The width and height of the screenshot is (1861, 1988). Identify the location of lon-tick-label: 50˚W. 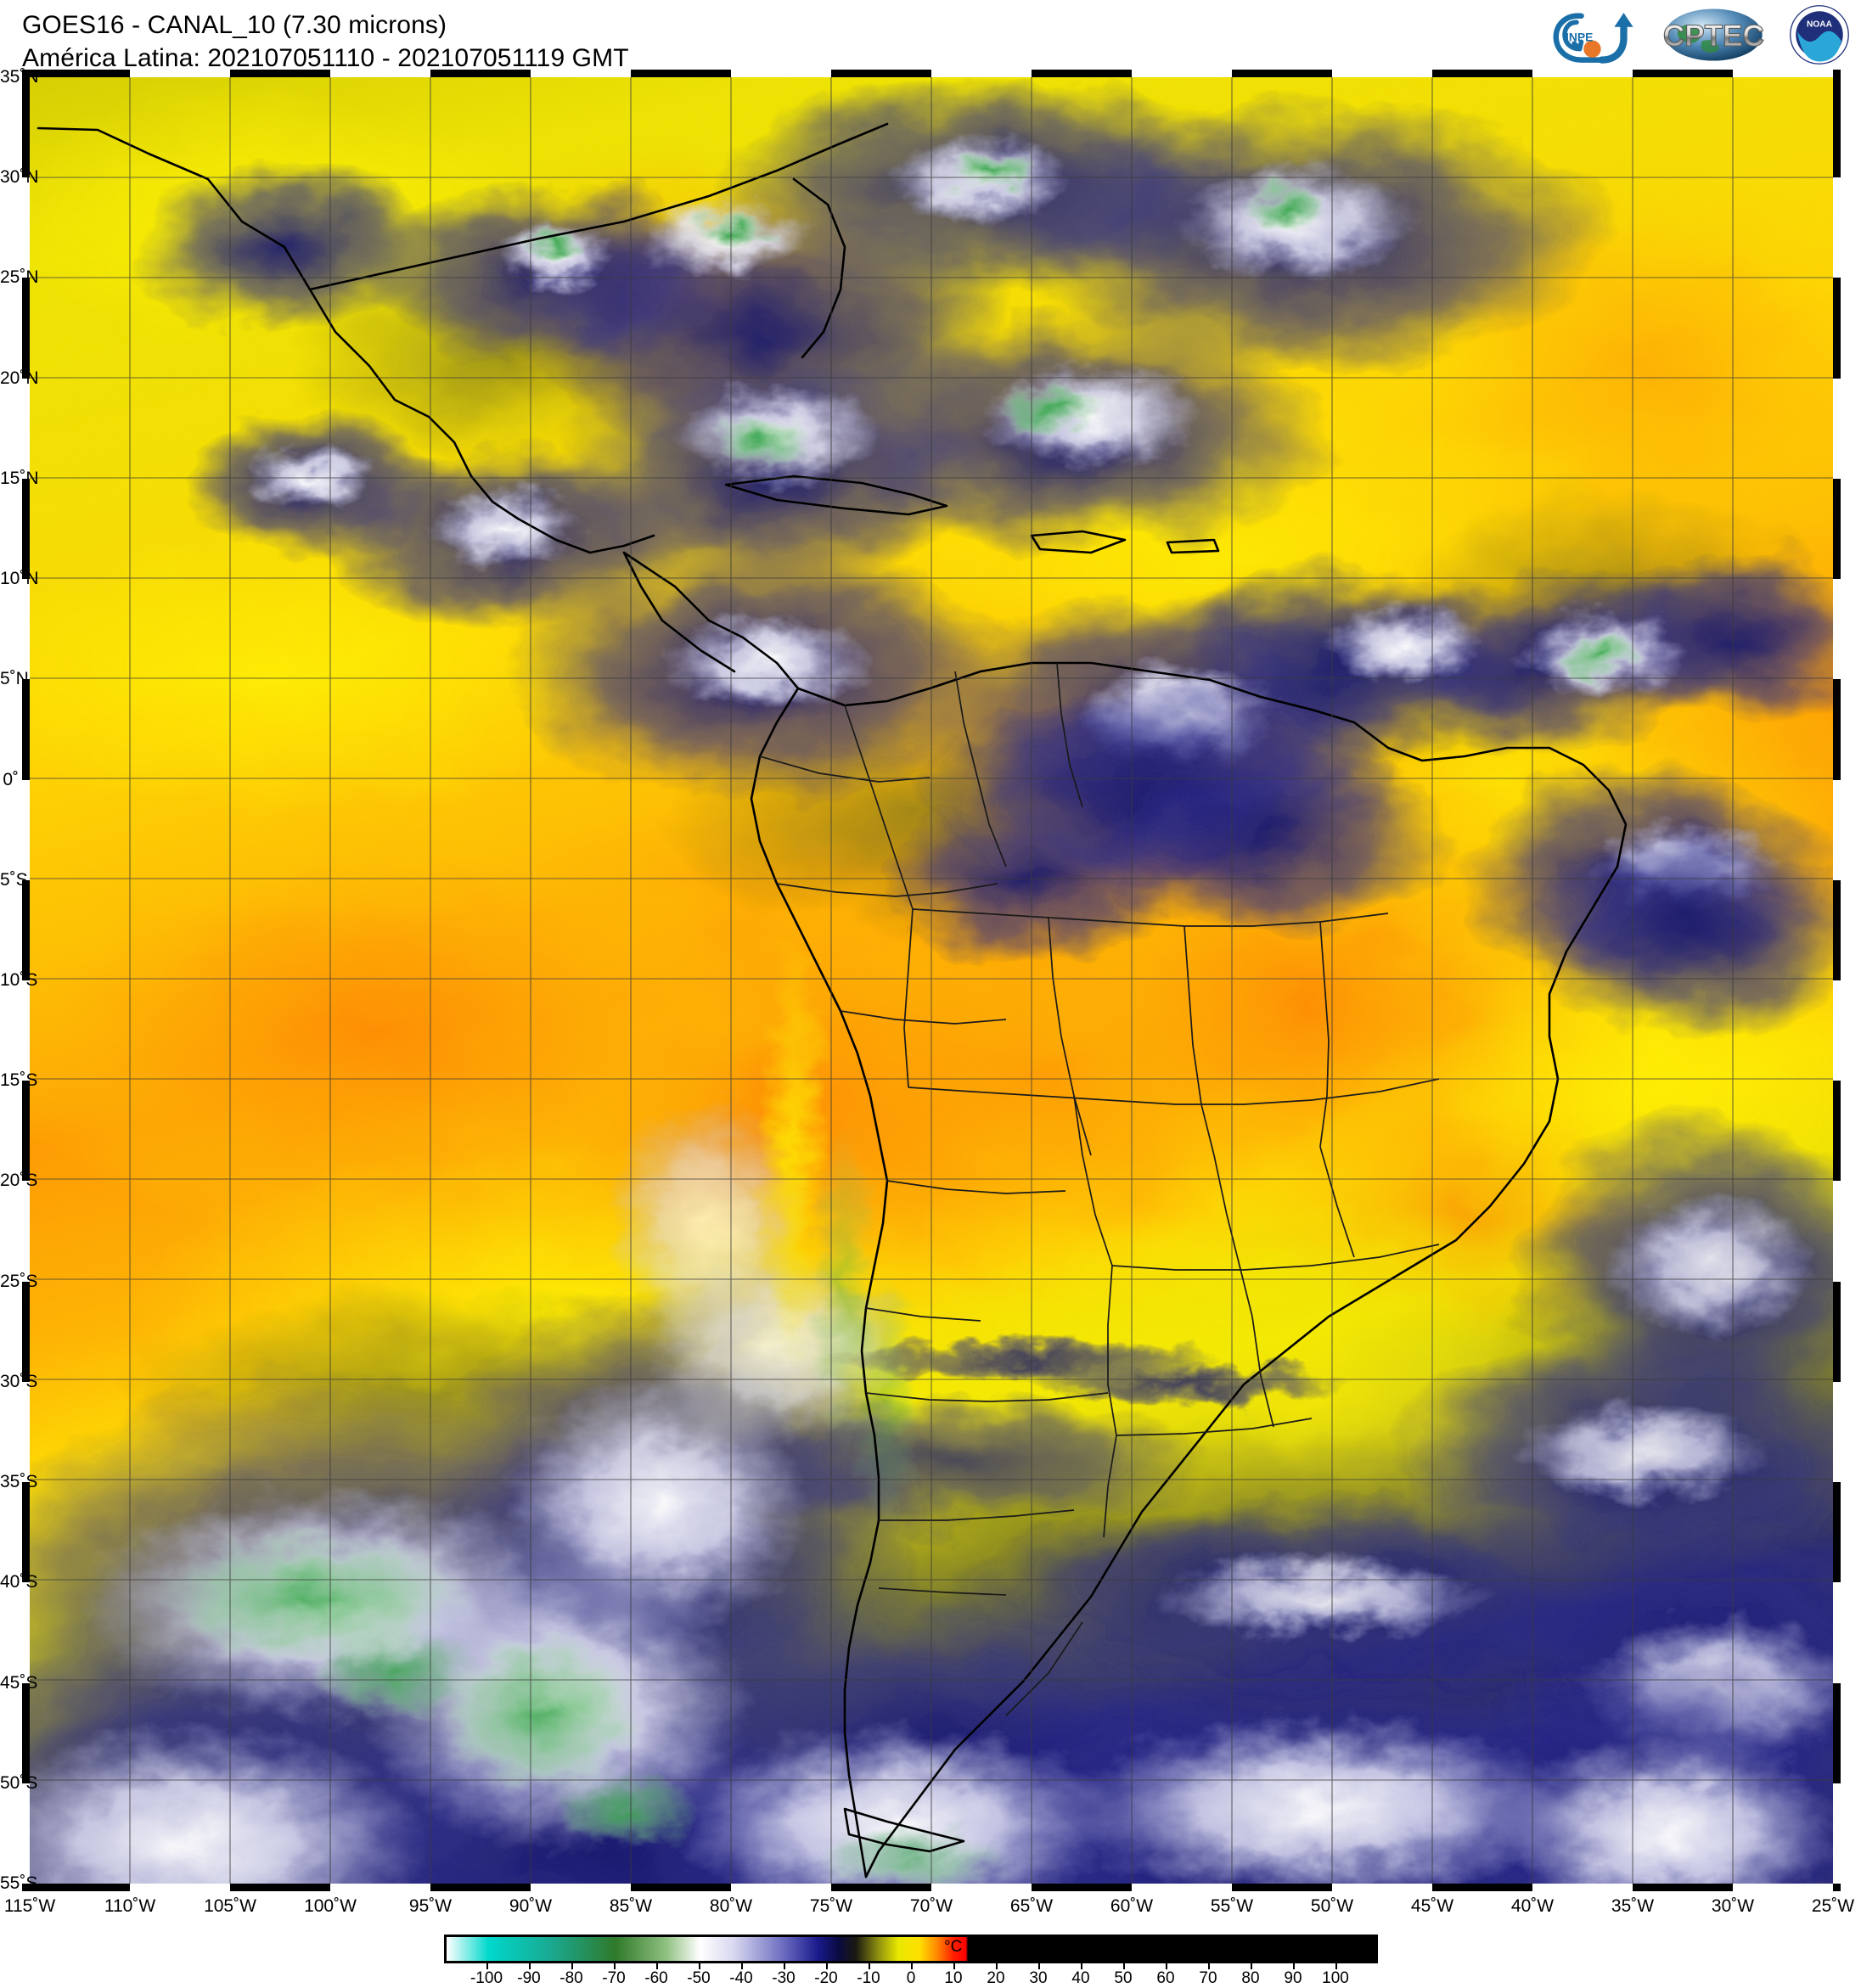
(1332, 1906).